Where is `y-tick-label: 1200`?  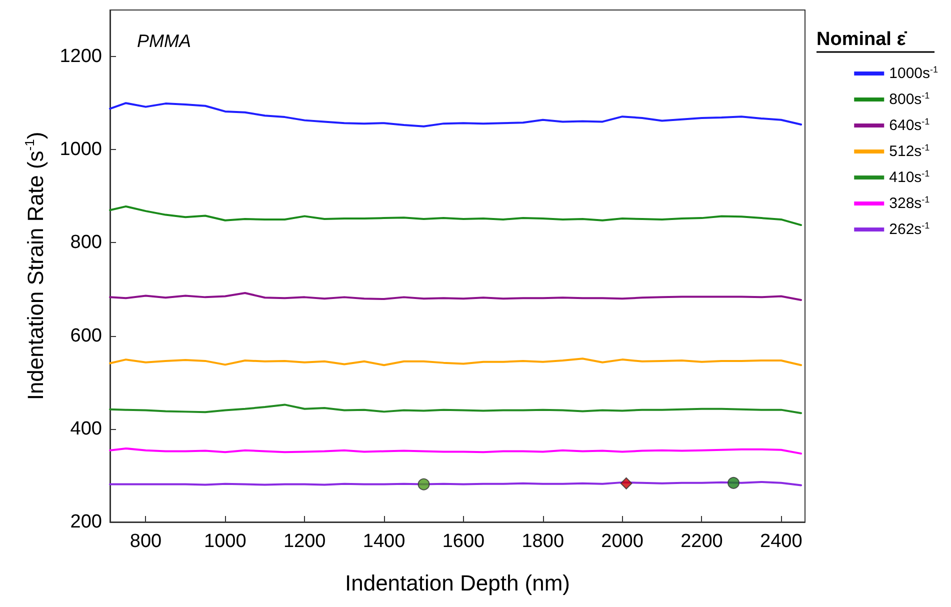 y-tick-label: 1200 is located at coordinates (81, 57).